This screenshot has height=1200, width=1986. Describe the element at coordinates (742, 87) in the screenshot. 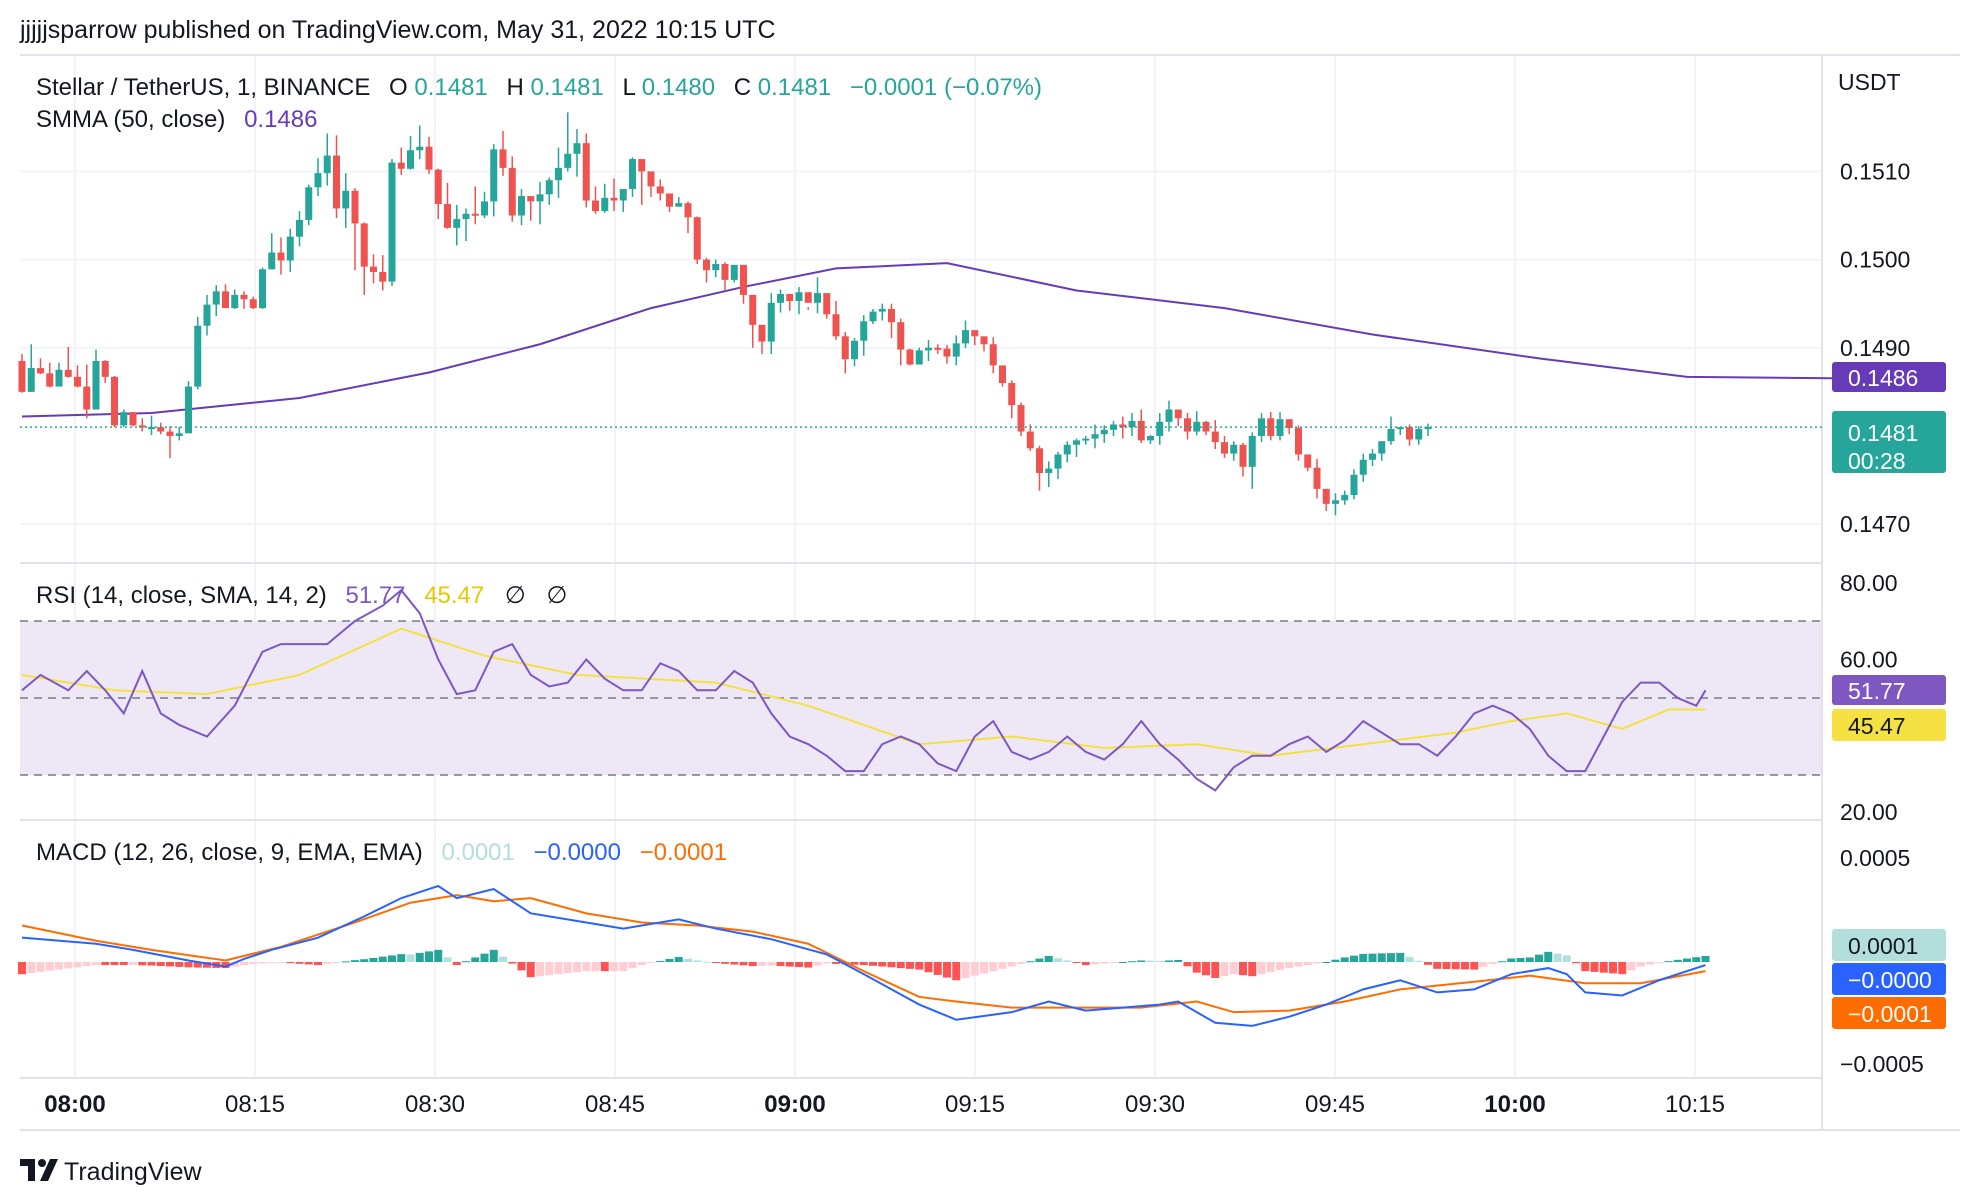

I see `close-label: C` at that location.